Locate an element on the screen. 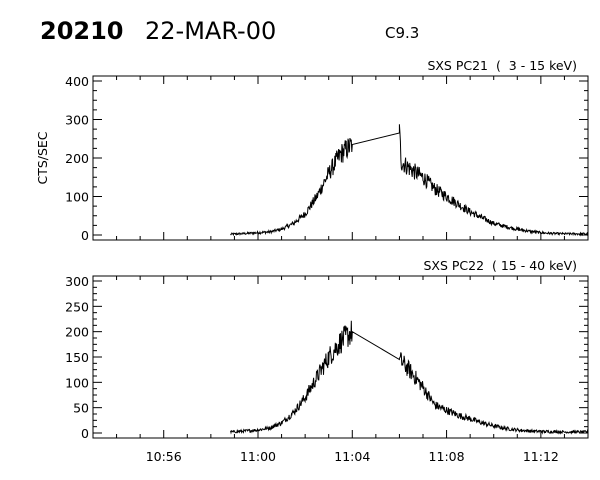  event-date: 22-MAR-00 is located at coordinates (210, 31).